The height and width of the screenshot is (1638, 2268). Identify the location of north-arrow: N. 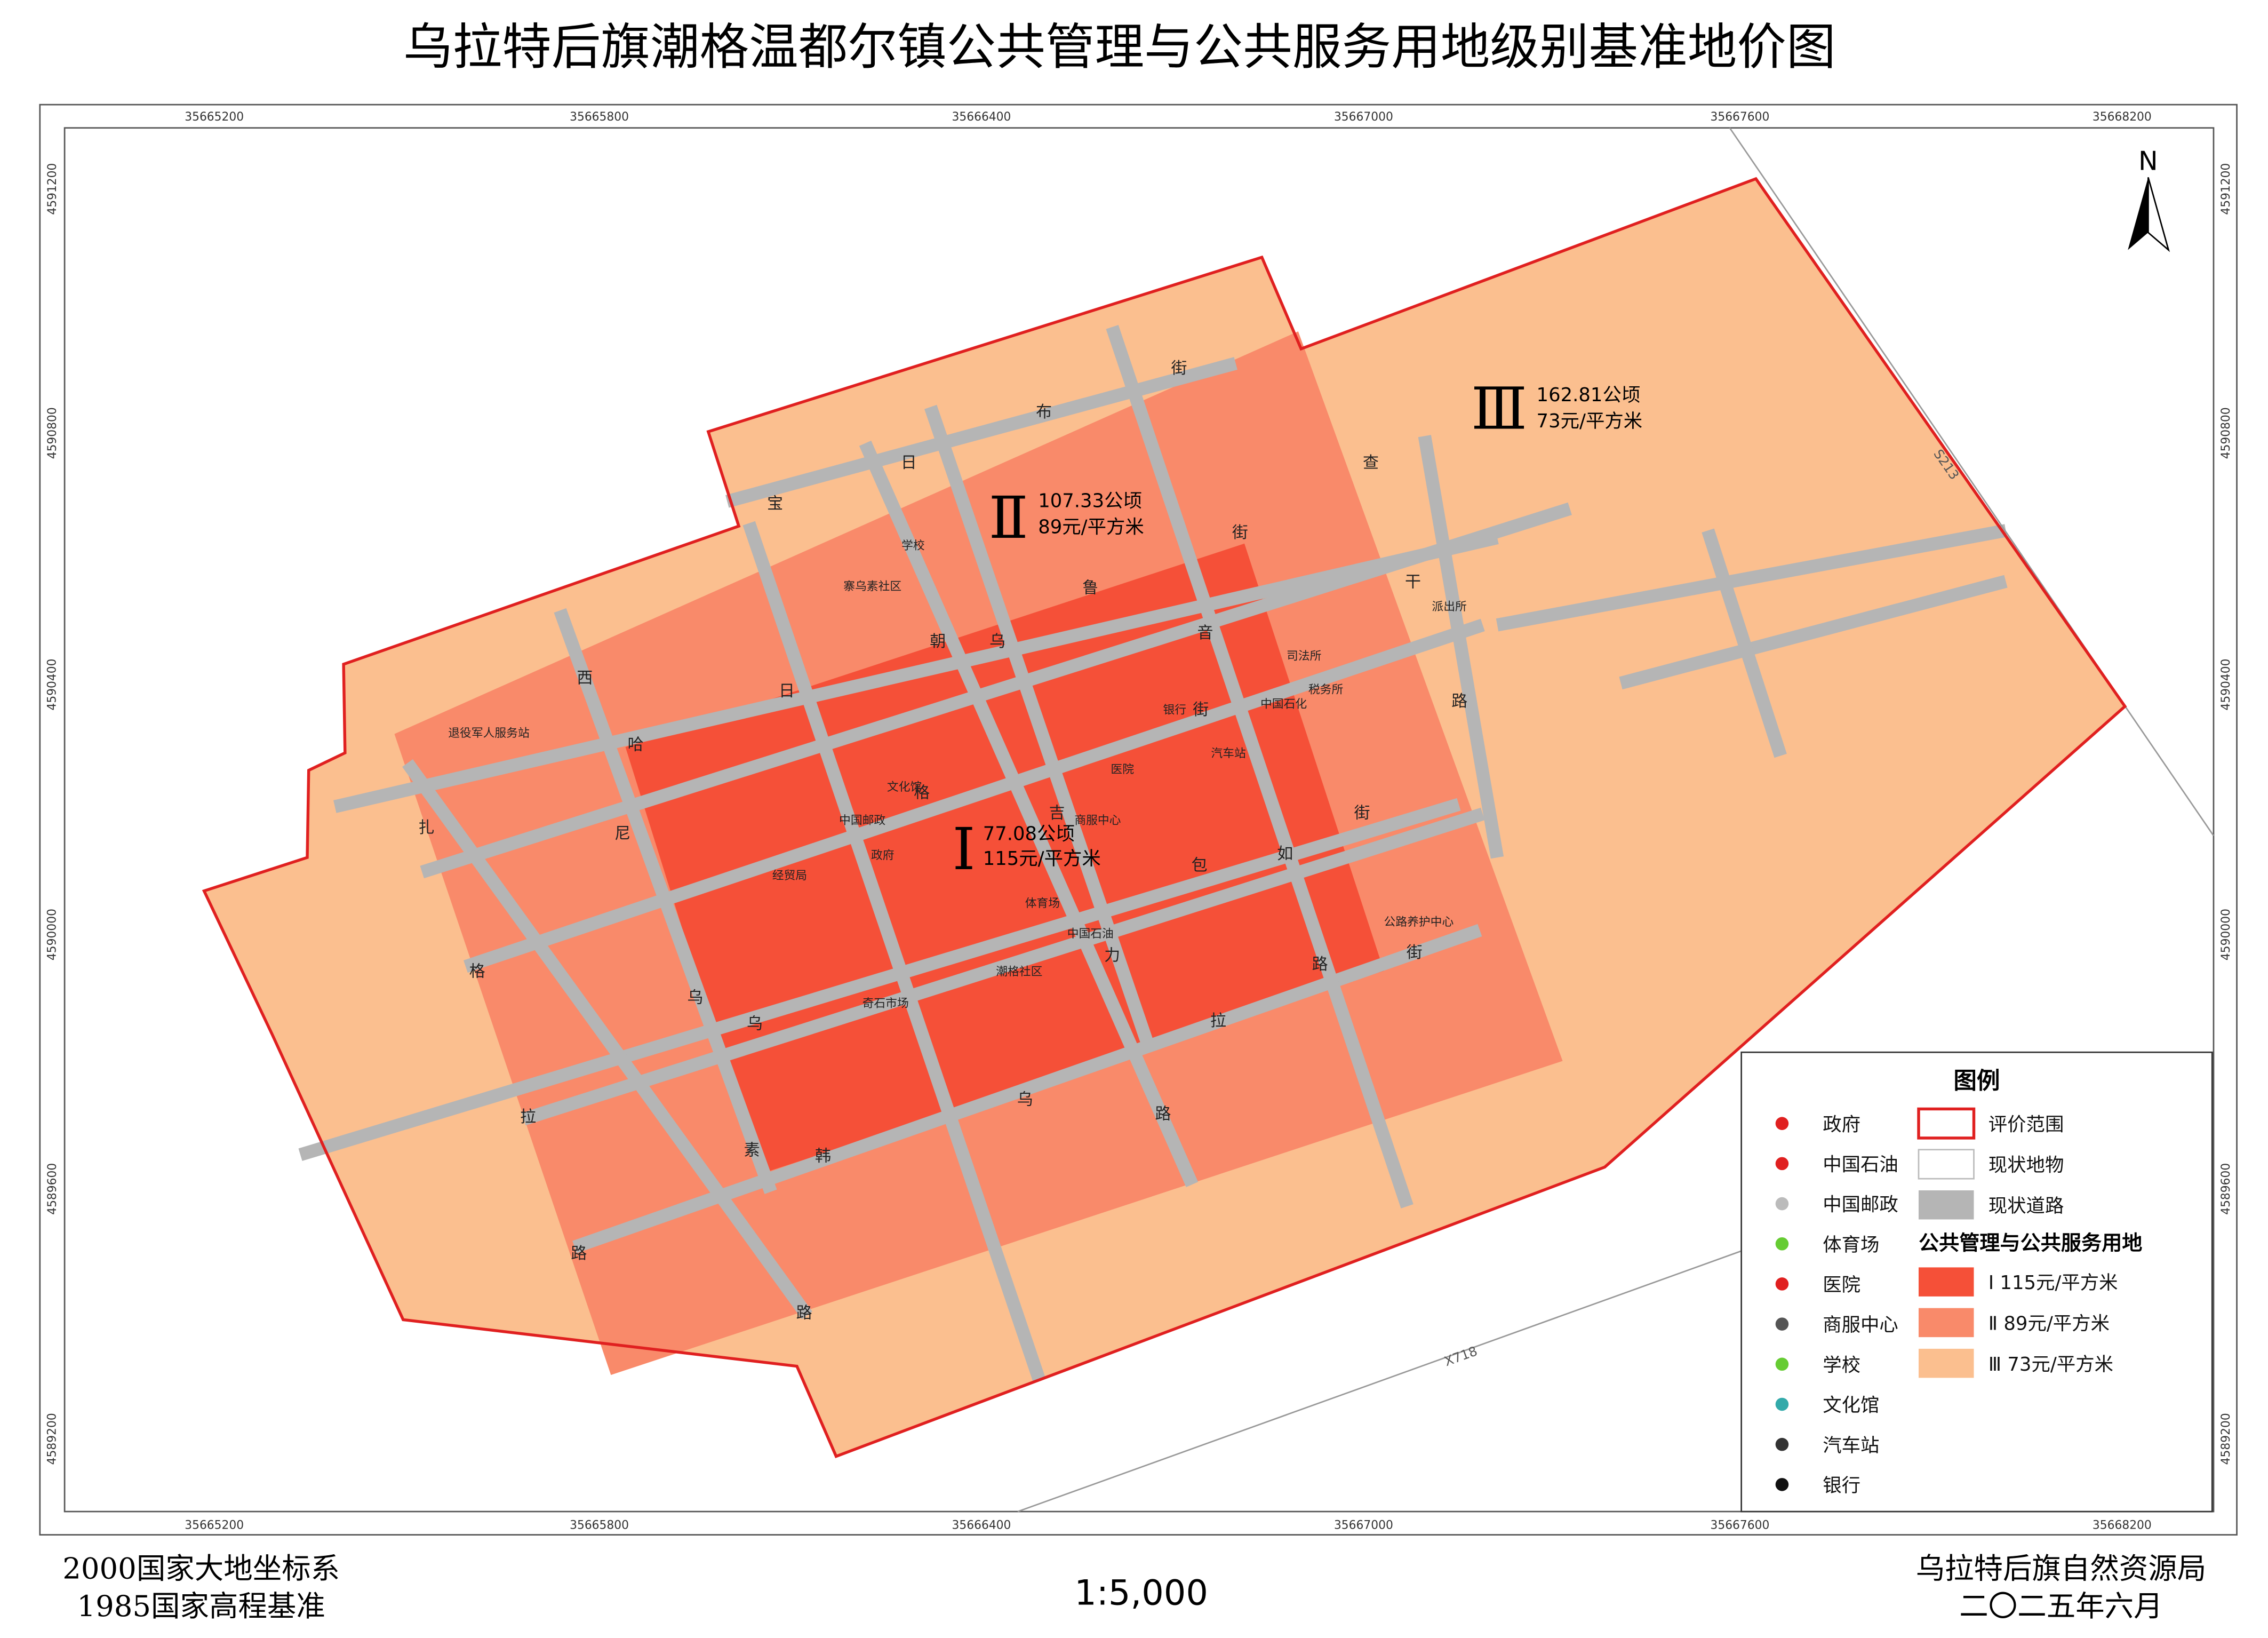
(2149, 199).